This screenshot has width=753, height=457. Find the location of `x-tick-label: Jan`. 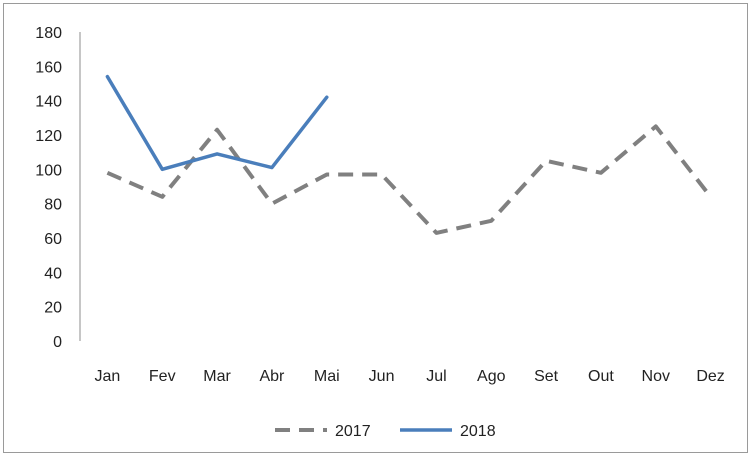

x-tick-label: Jan is located at coordinates (108, 376).